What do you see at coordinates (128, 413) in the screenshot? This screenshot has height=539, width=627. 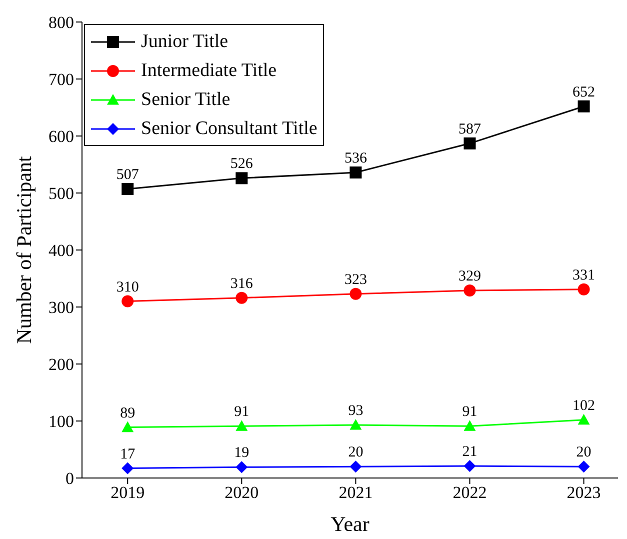 I see `data-label: 89` at bounding box center [128, 413].